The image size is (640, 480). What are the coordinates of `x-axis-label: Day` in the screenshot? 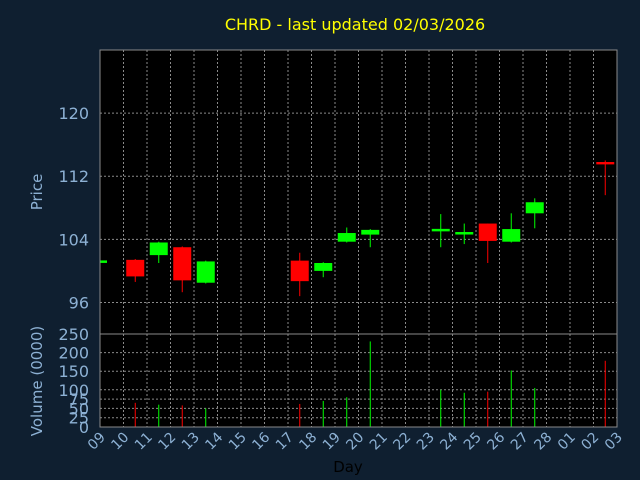 It's located at (348, 467).